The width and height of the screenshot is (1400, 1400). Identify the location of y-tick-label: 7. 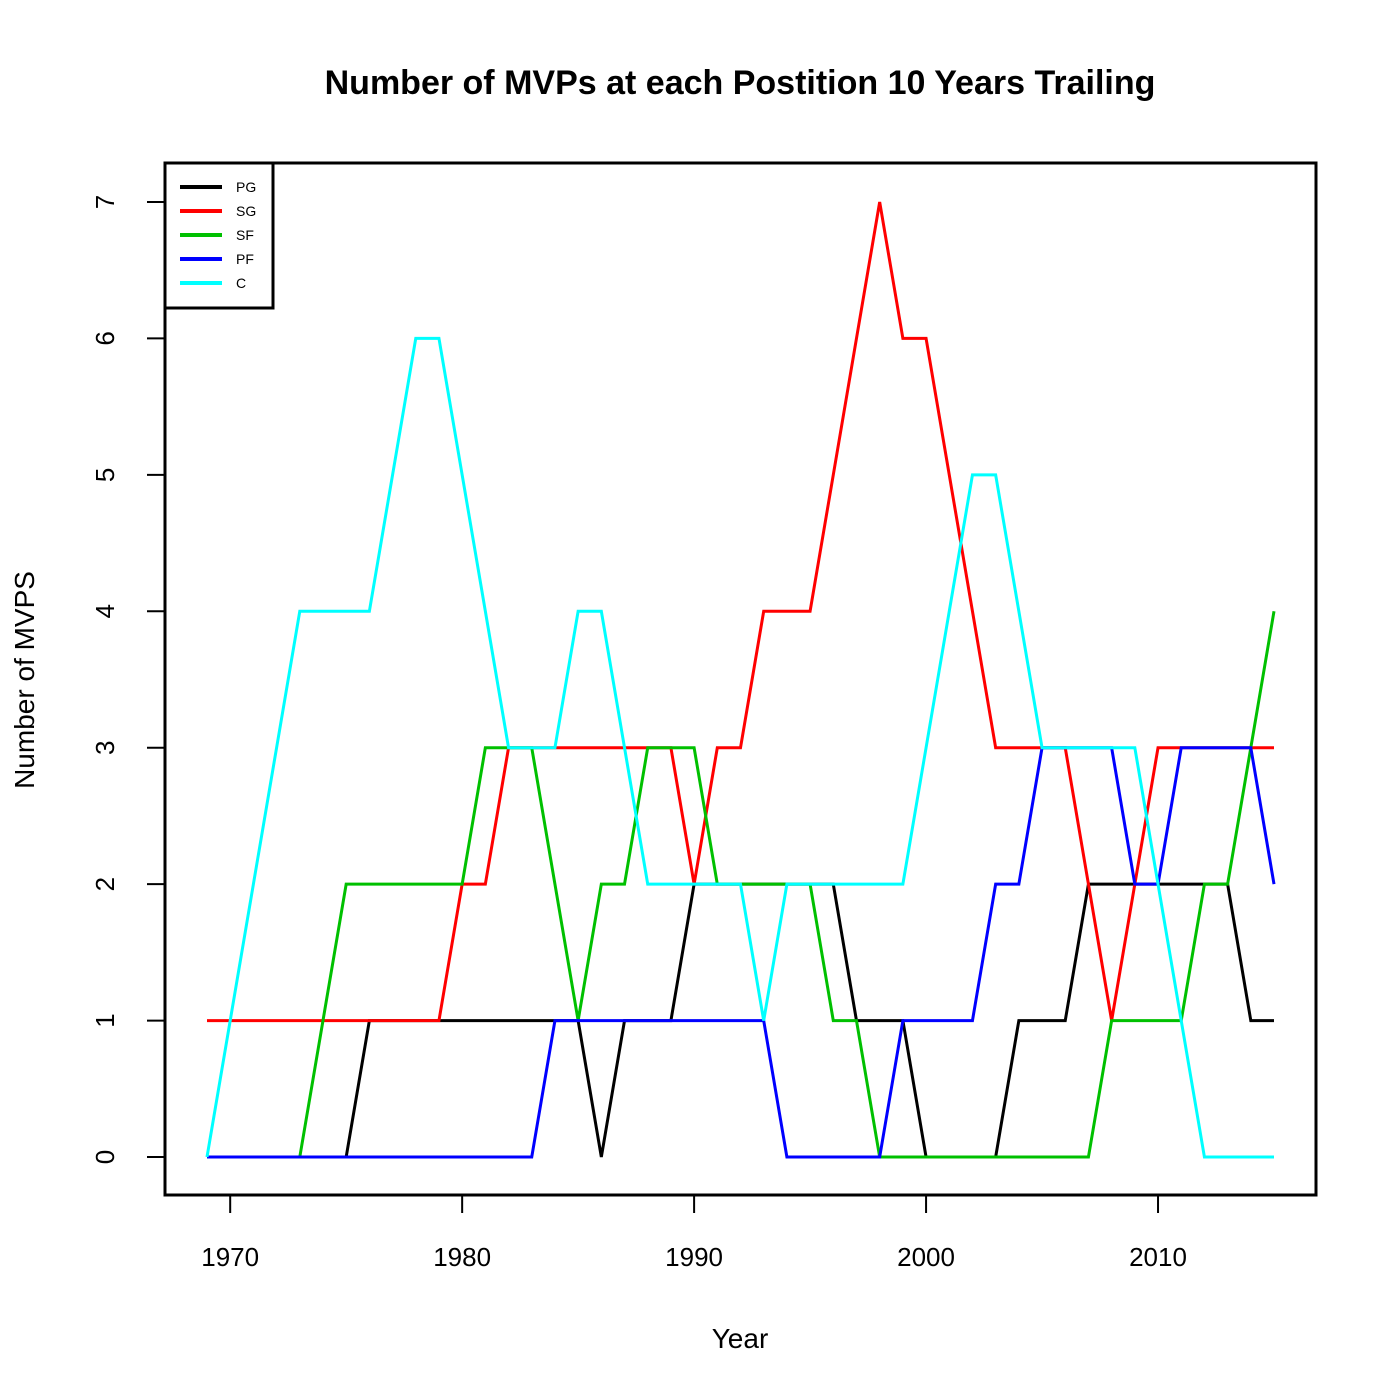
(105, 202).